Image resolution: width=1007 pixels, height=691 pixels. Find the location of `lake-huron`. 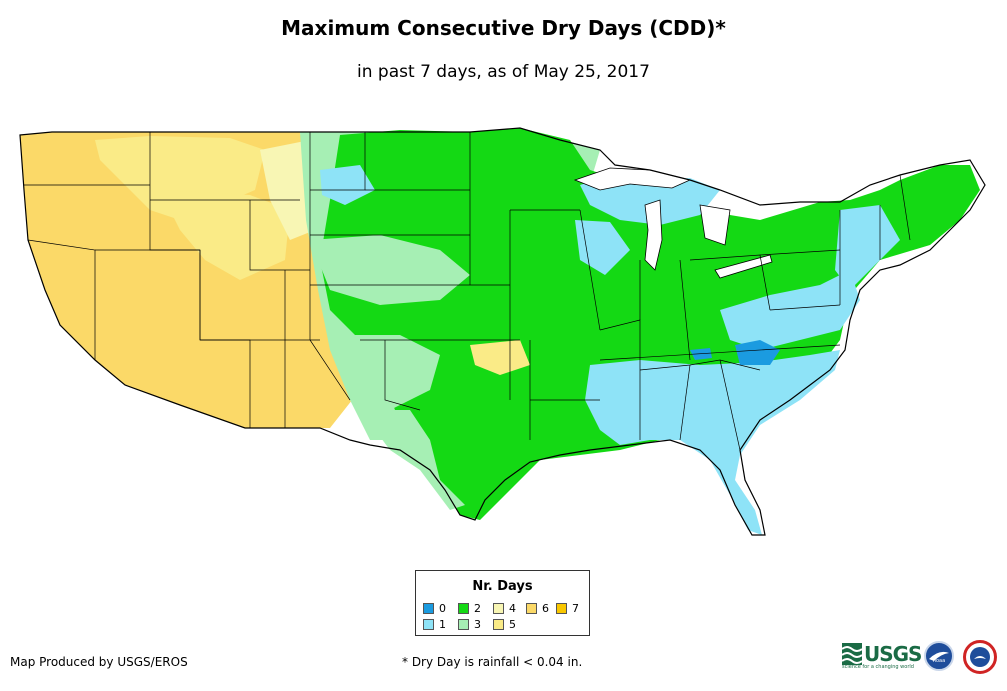

lake-huron is located at coordinates (715, 225).